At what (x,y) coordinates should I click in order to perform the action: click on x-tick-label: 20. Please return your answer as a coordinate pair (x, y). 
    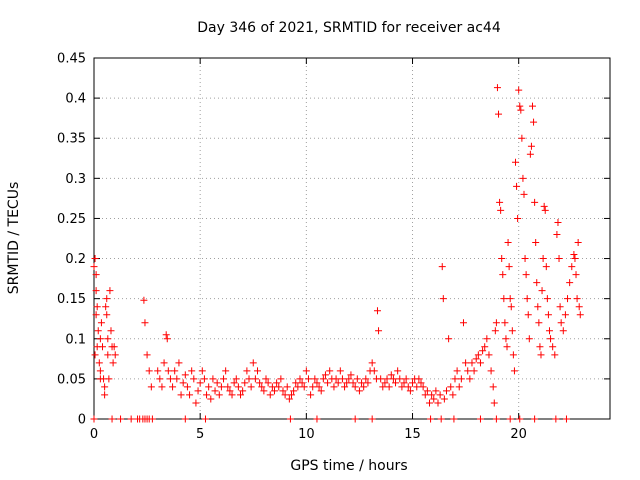
    Looking at the image, I should click on (518, 434).